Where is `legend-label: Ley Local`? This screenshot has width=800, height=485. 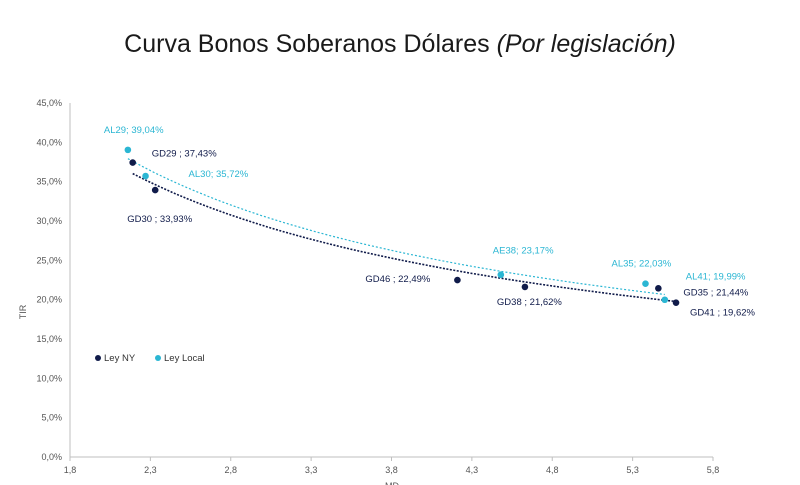
legend-label: Ley Local is located at coordinates (184, 358).